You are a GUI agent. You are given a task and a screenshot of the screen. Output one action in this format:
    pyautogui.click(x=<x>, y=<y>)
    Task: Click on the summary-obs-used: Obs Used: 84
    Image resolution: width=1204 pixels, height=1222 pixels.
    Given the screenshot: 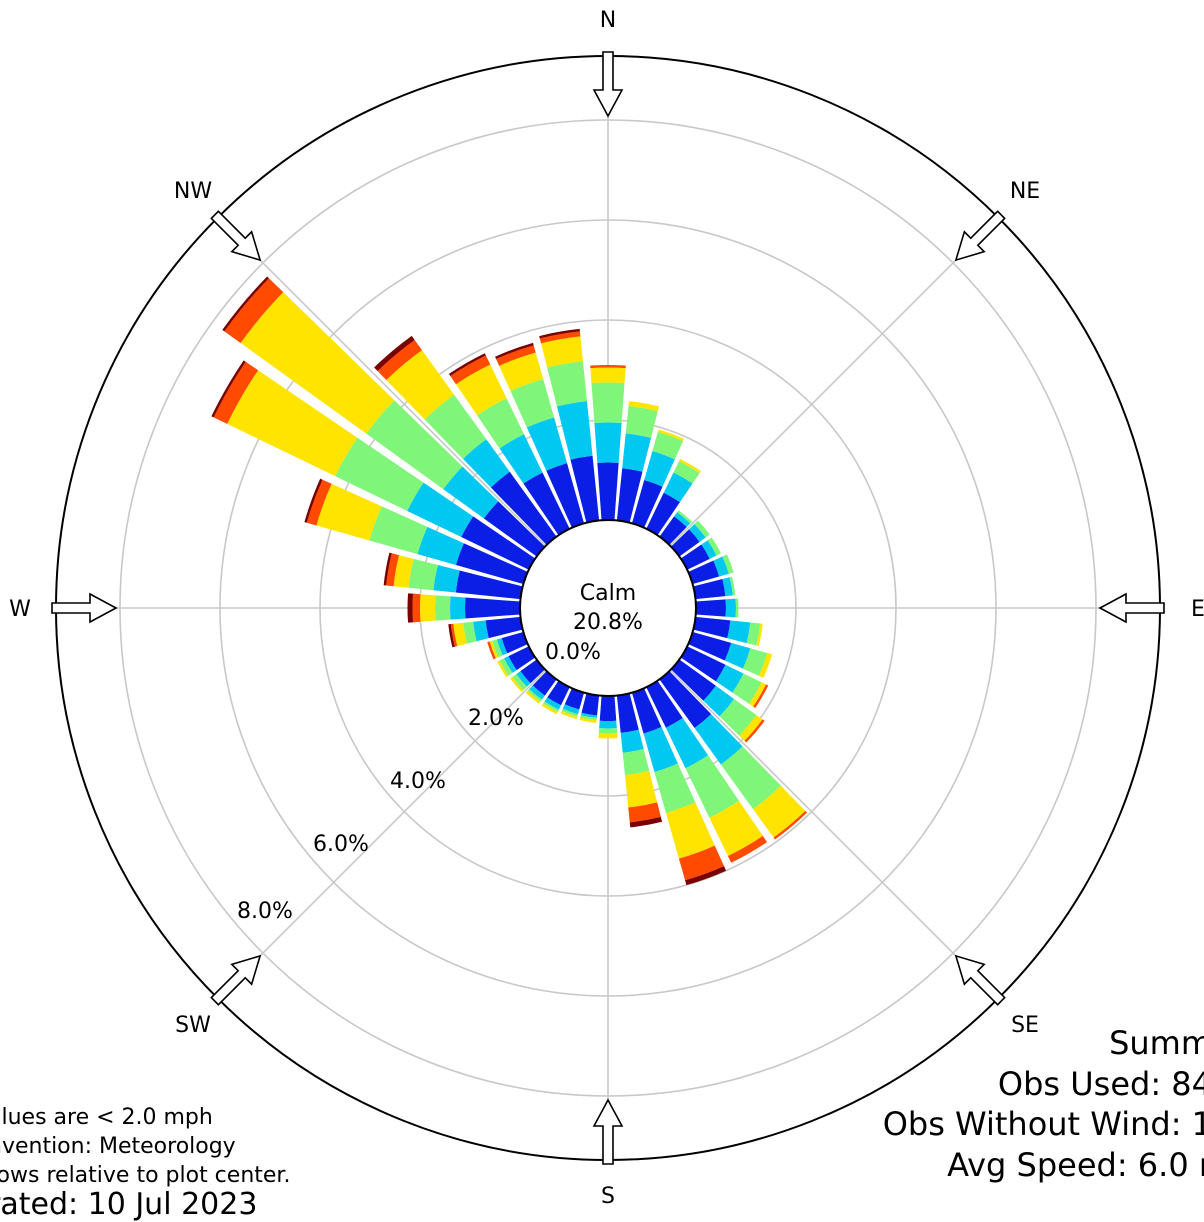 What is the action you would take?
    pyautogui.click(x=1100, y=1084)
    